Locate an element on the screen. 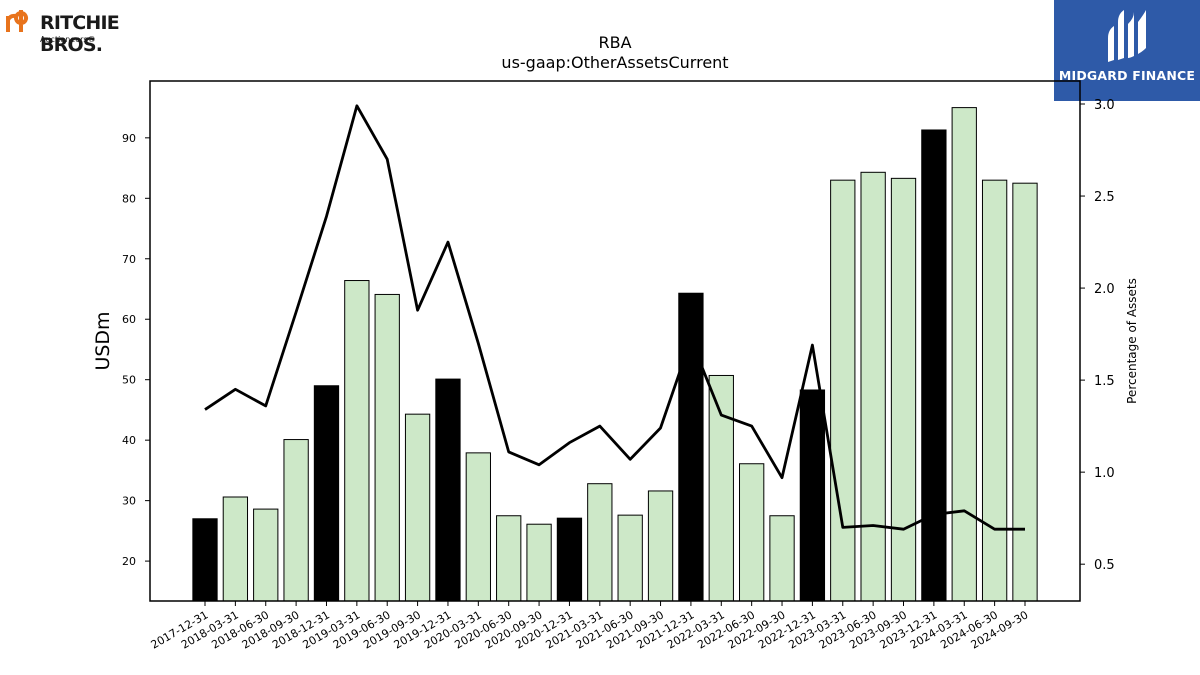  y2-tick-label: 2.0 is located at coordinates (1104, 289).